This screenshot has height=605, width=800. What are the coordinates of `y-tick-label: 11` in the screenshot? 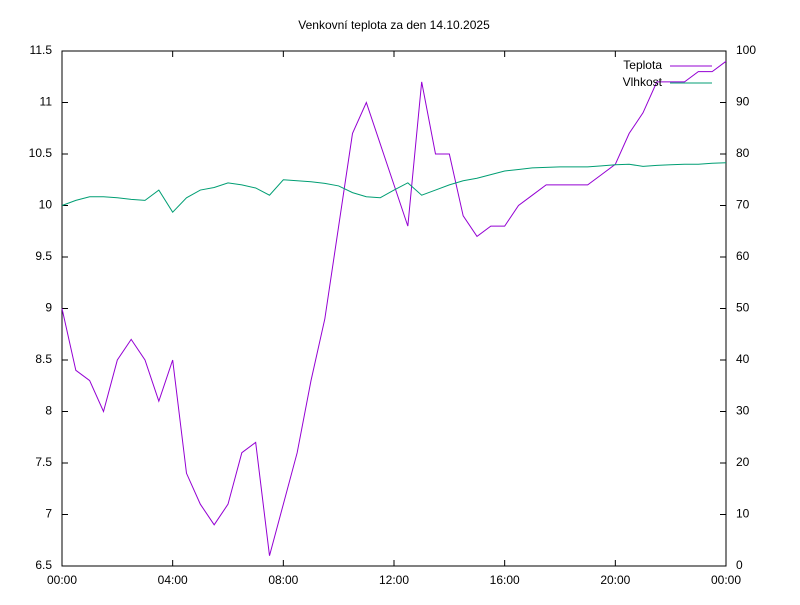 It's located at (46, 102).